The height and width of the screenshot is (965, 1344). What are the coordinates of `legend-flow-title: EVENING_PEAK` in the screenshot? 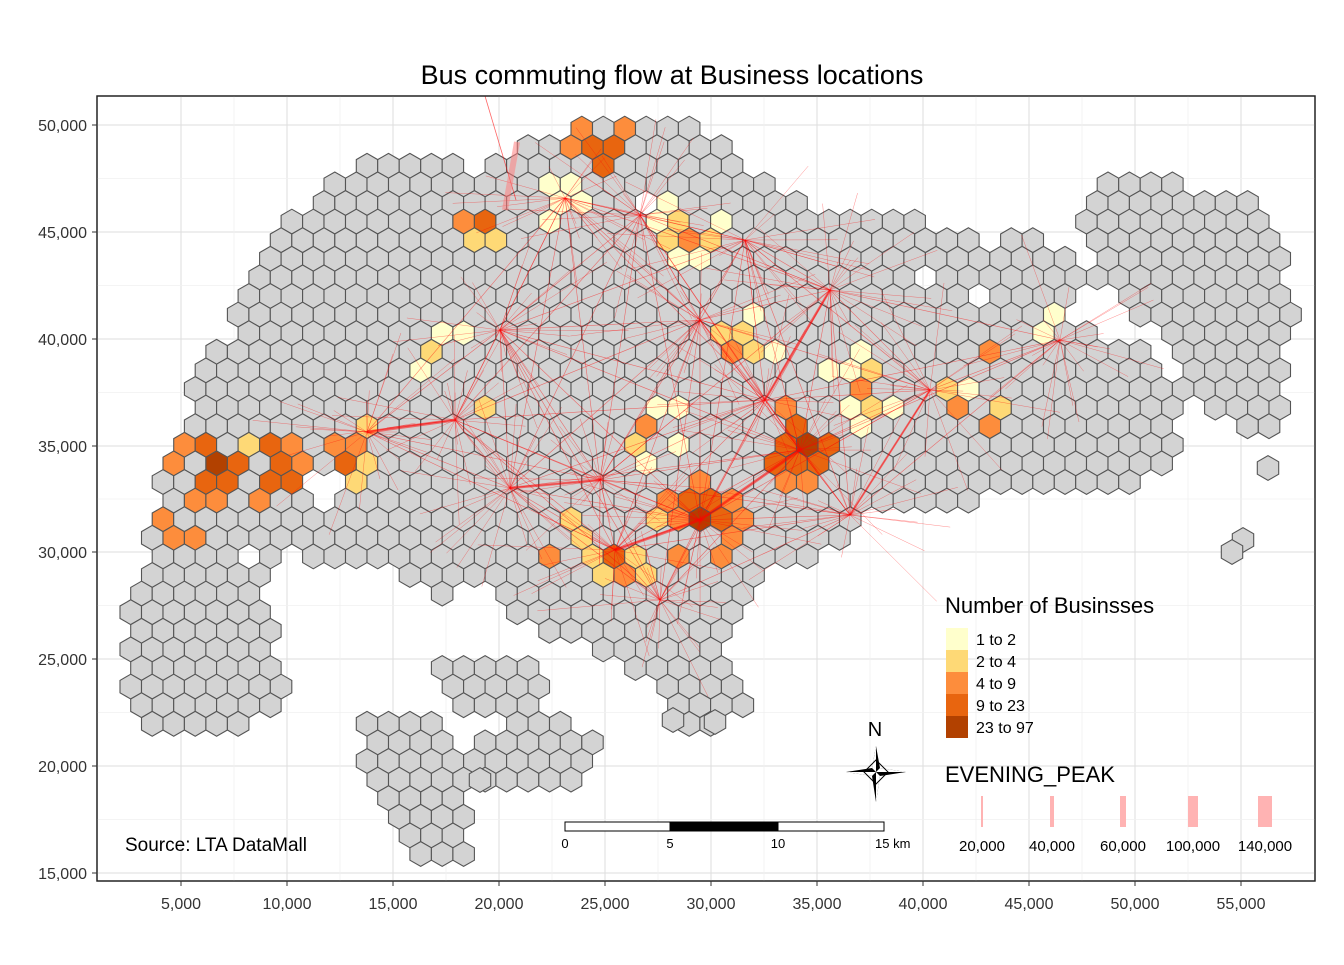 It's located at (1030, 774).